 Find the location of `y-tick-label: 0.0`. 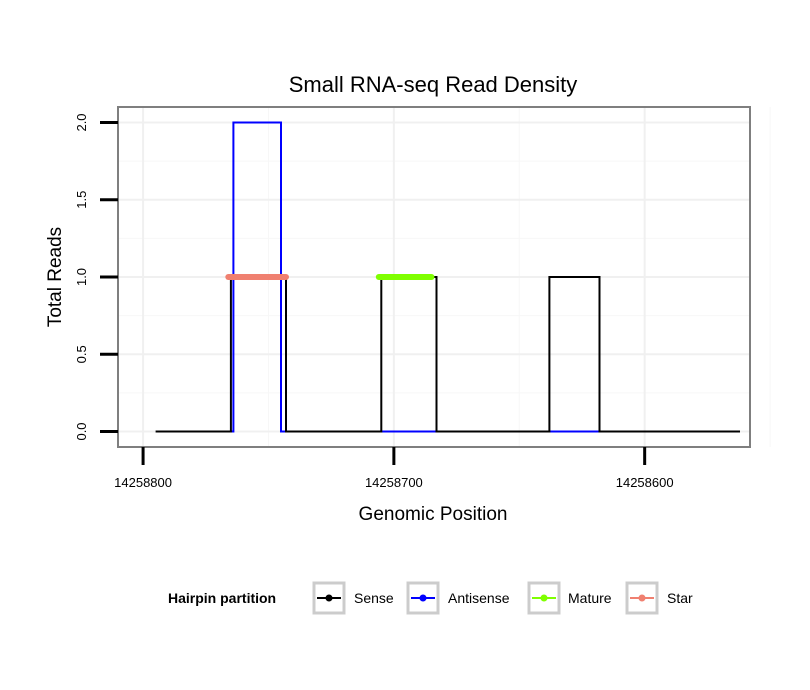

y-tick-label: 0.0 is located at coordinates (81, 431).